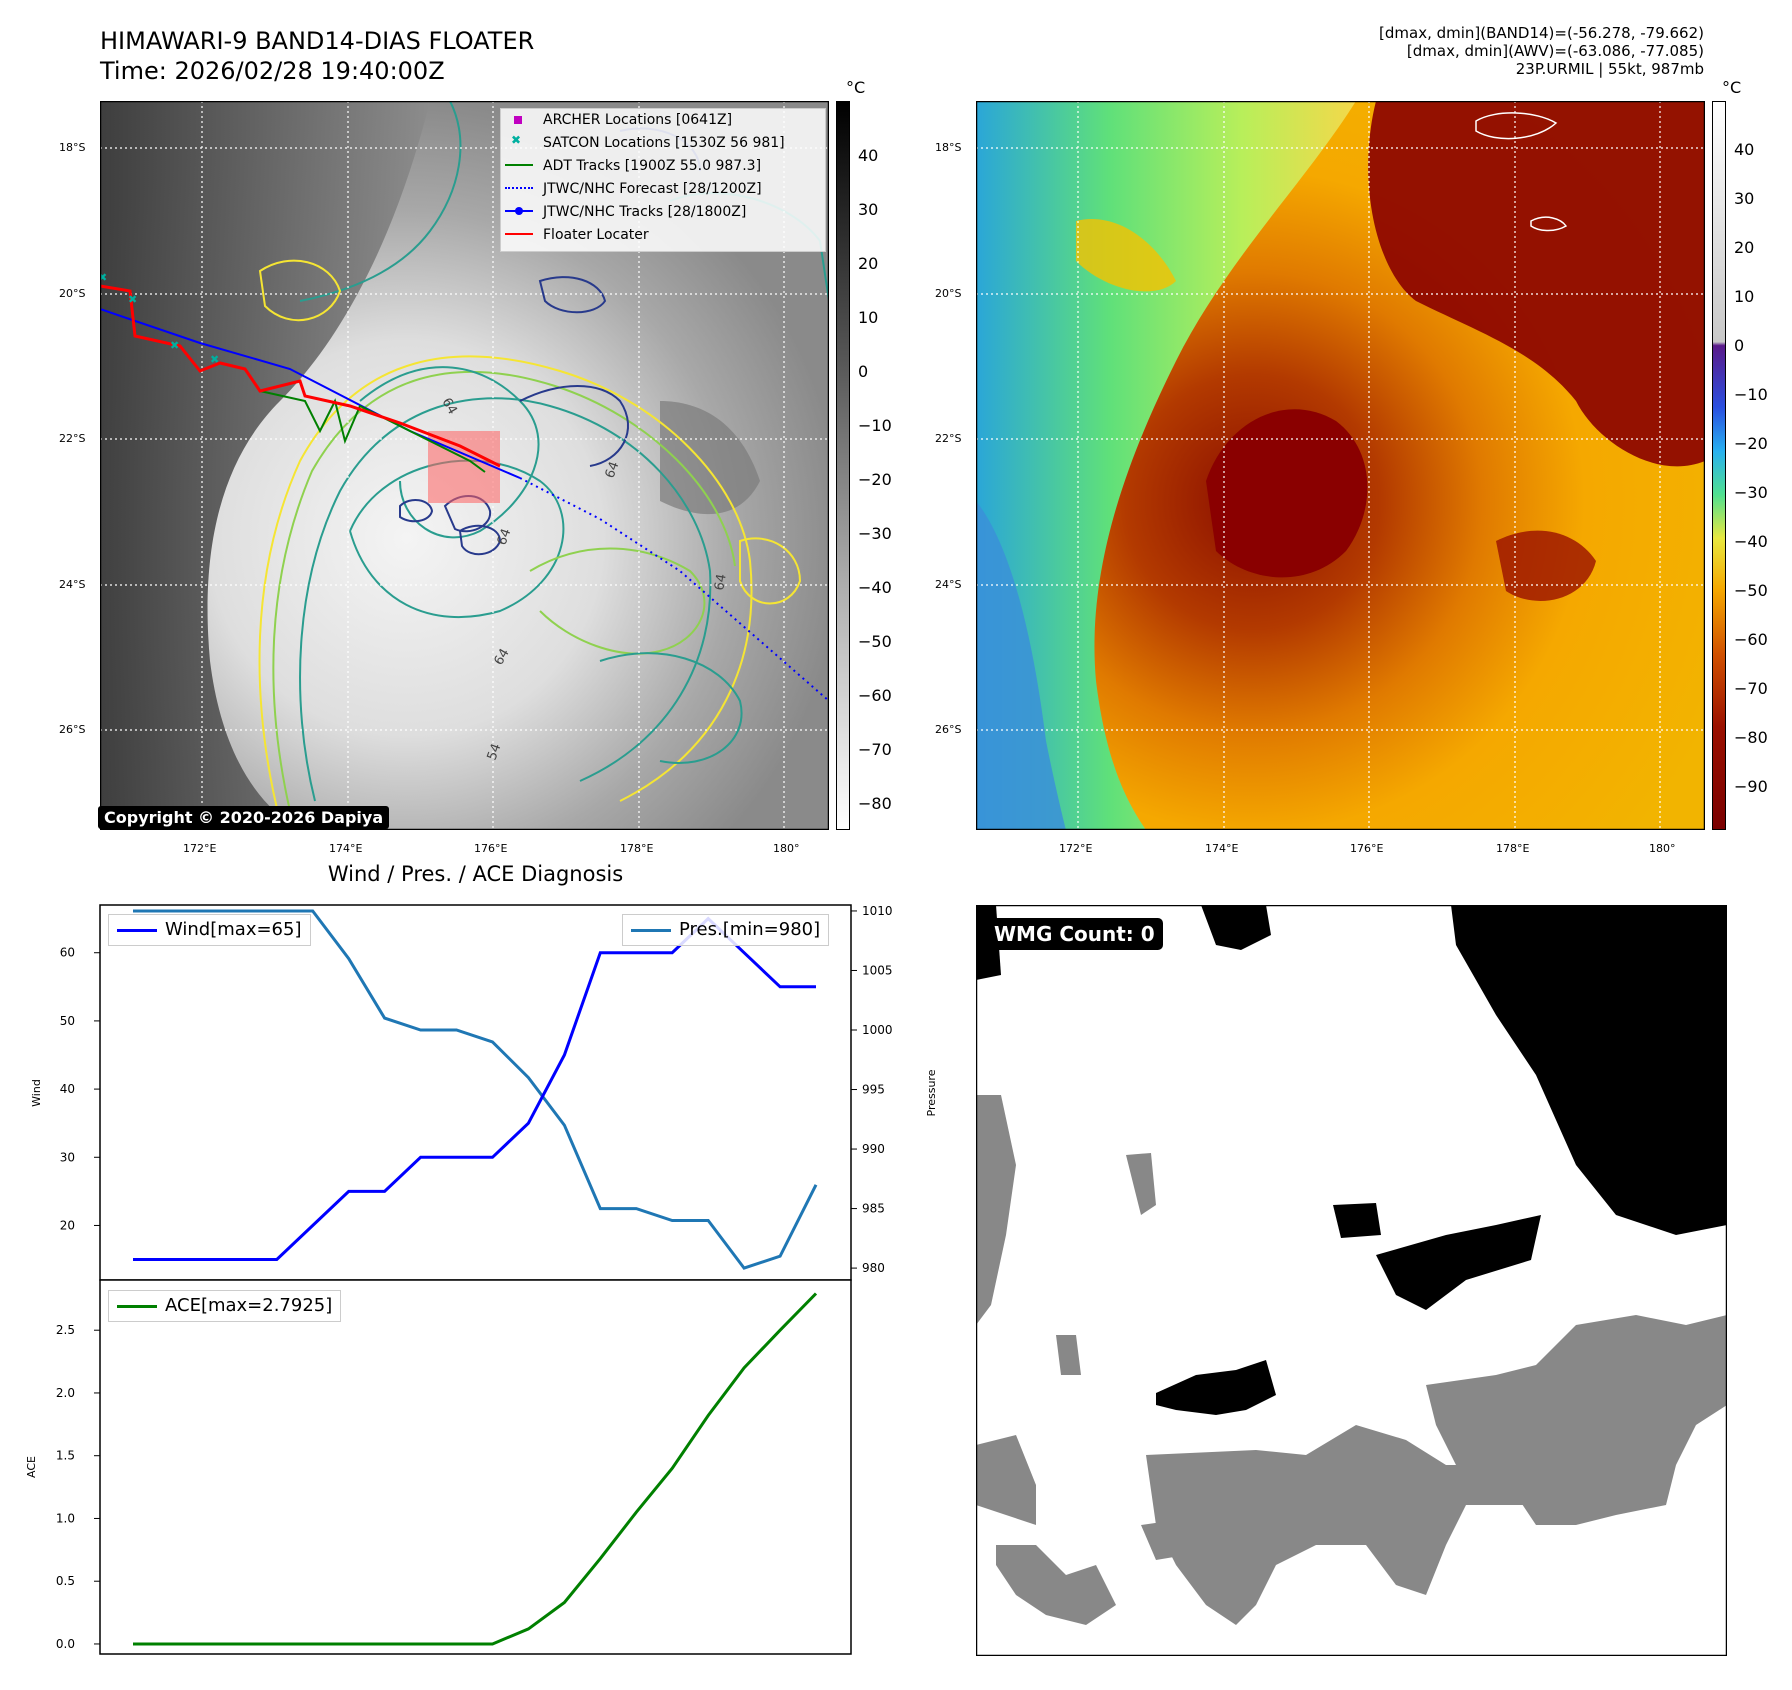 This screenshot has height=1690, width=1792. Describe the element at coordinates (948, 729) in the screenshot. I see `lat-label: 26°S` at that location.